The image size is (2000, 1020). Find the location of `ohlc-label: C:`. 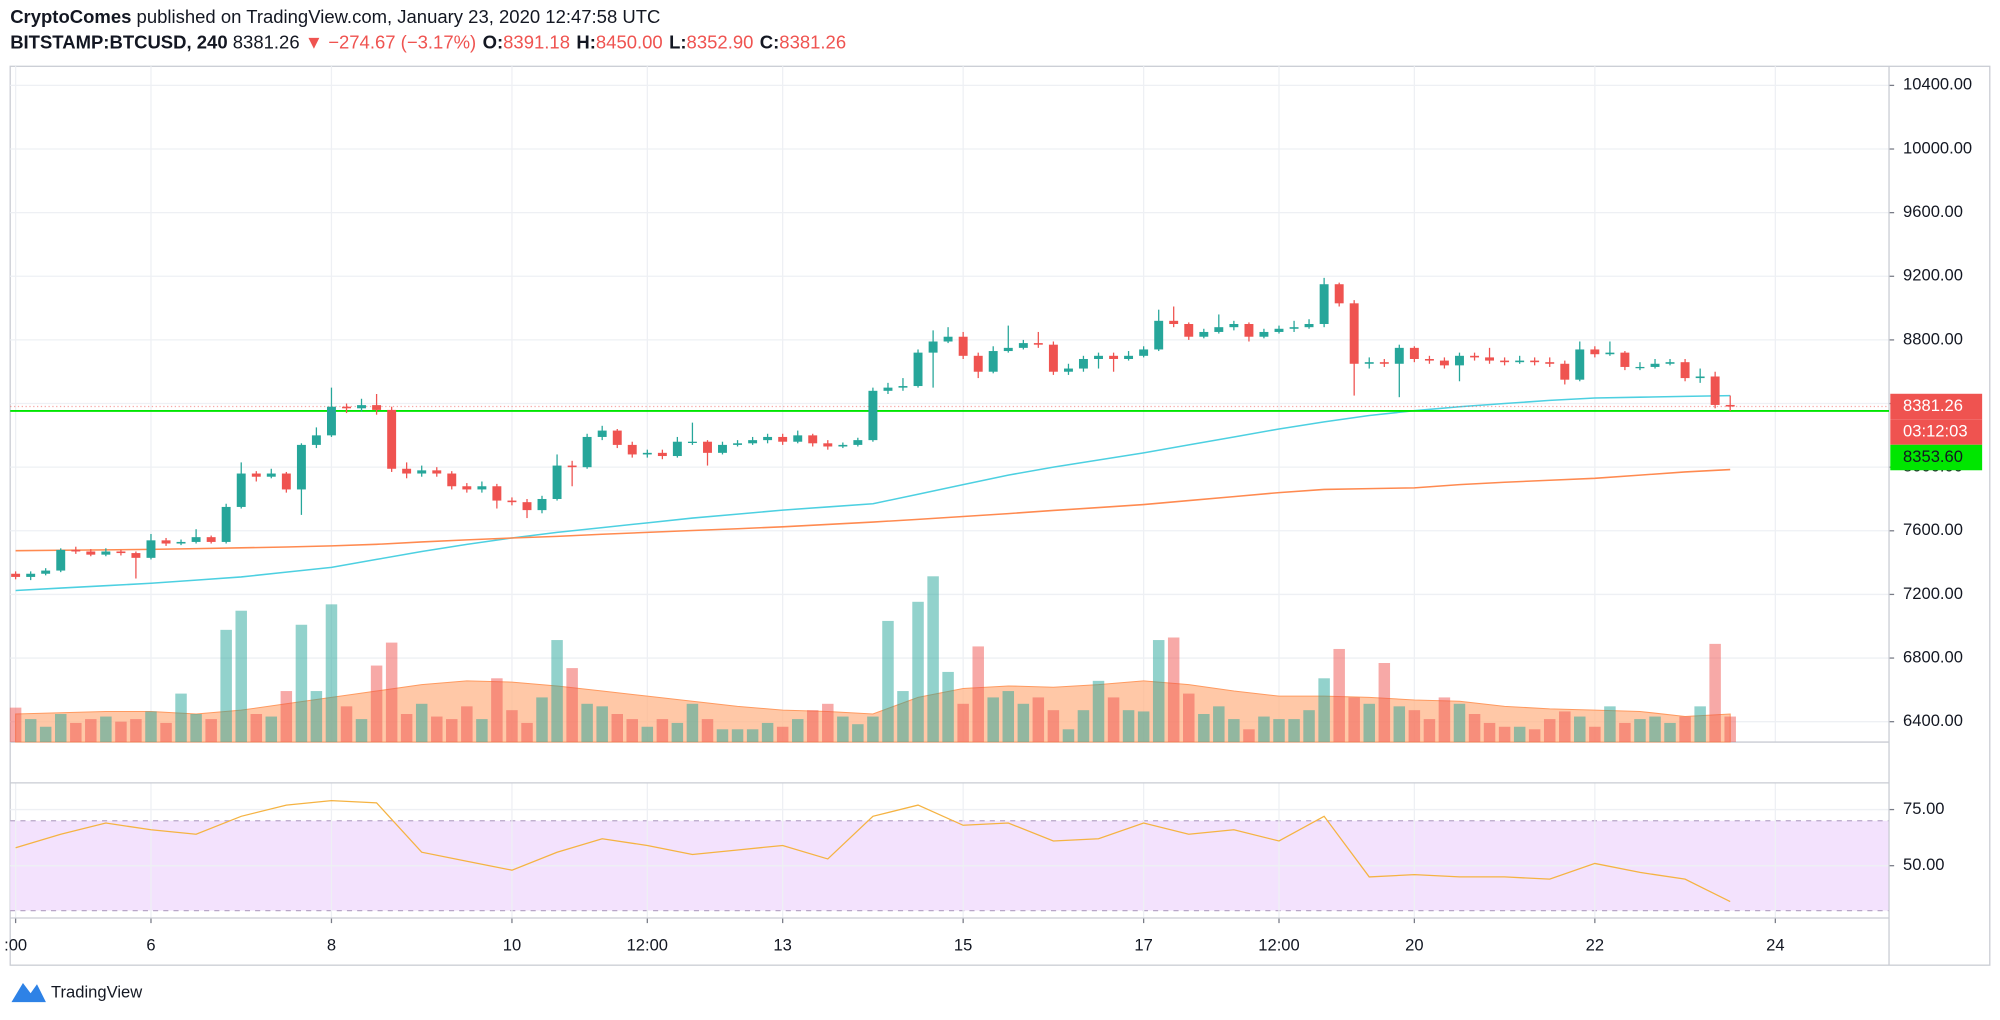

ohlc-label: C: is located at coordinates (770, 41).